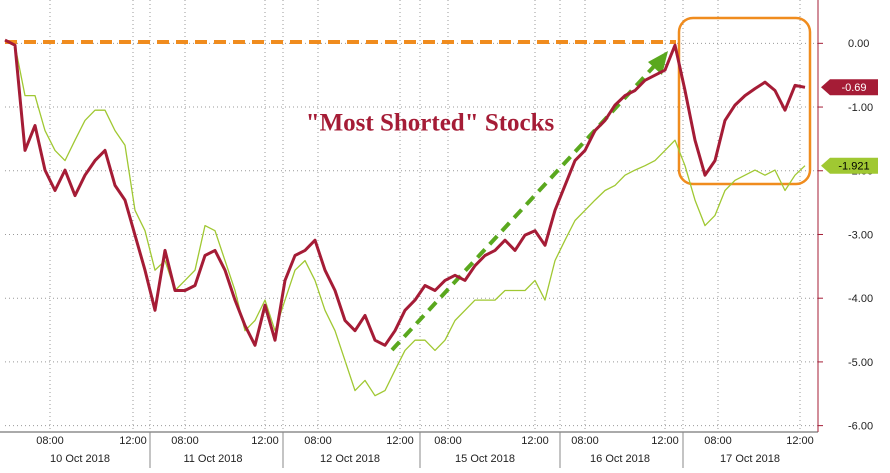  I want to click on highlight-box, so click(744, 101).